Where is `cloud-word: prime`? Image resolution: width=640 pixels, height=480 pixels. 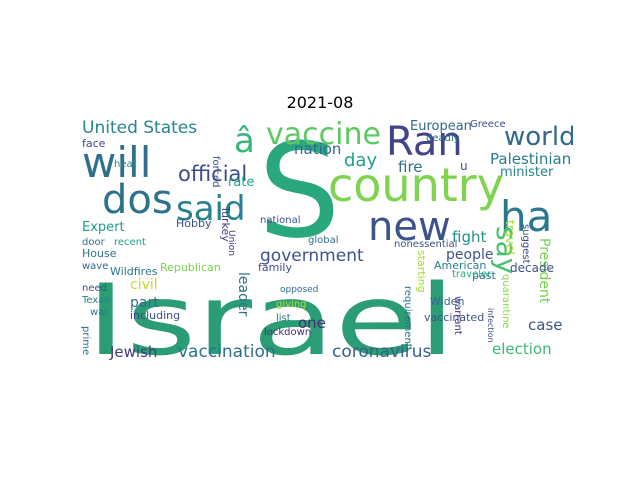 cloud-word: prime is located at coordinates (85, 341).